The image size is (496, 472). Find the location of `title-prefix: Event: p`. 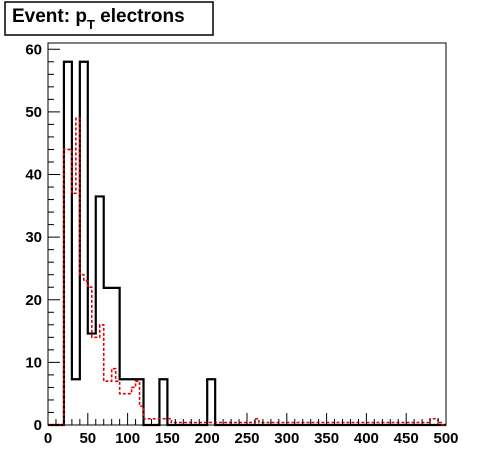

title-prefix: Event: p is located at coordinates (49, 16).